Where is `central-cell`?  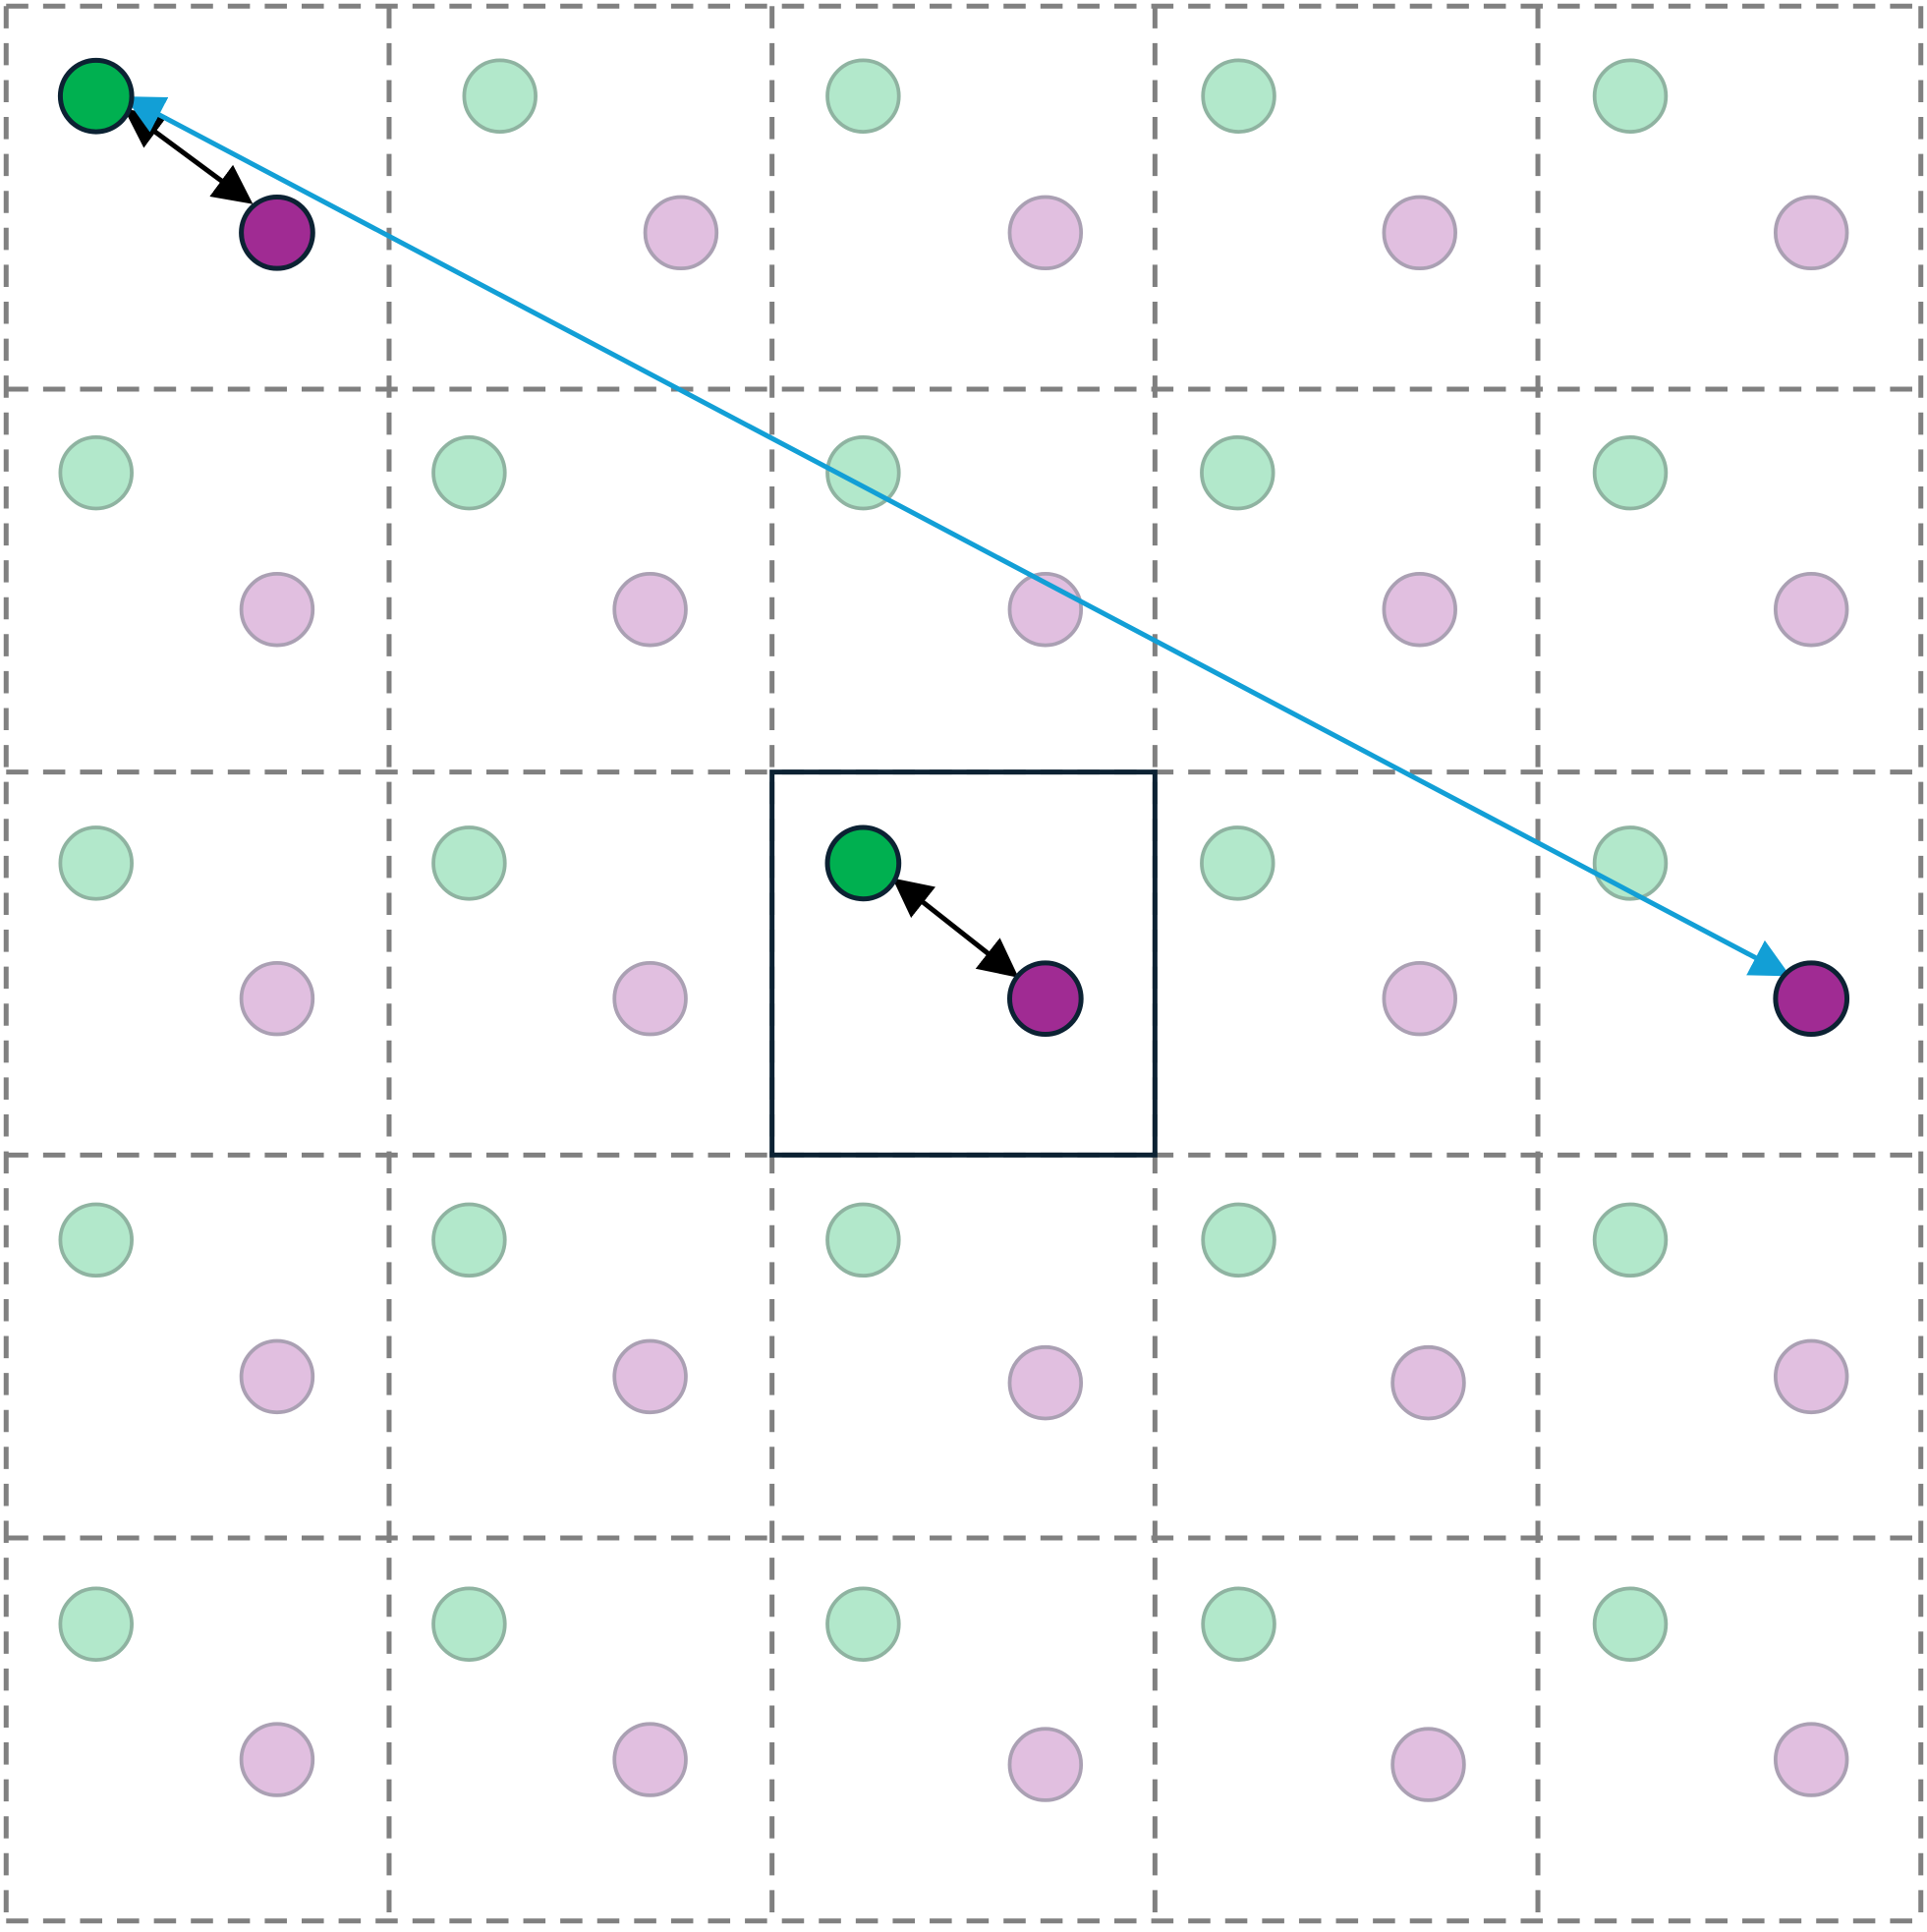 central-cell is located at coordinates (963, 963).